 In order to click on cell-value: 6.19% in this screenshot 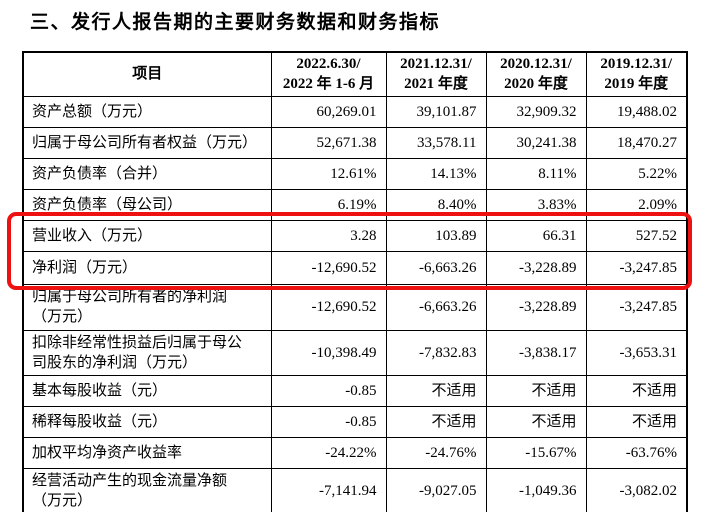, I will do `click(328, 204)`.